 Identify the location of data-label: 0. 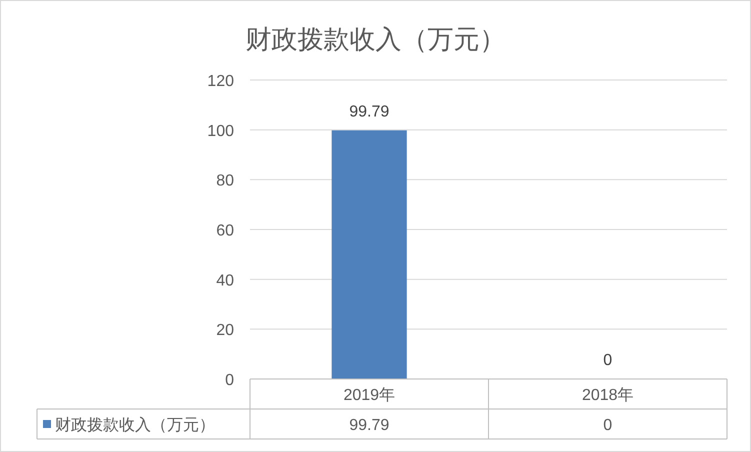
(607, 360).